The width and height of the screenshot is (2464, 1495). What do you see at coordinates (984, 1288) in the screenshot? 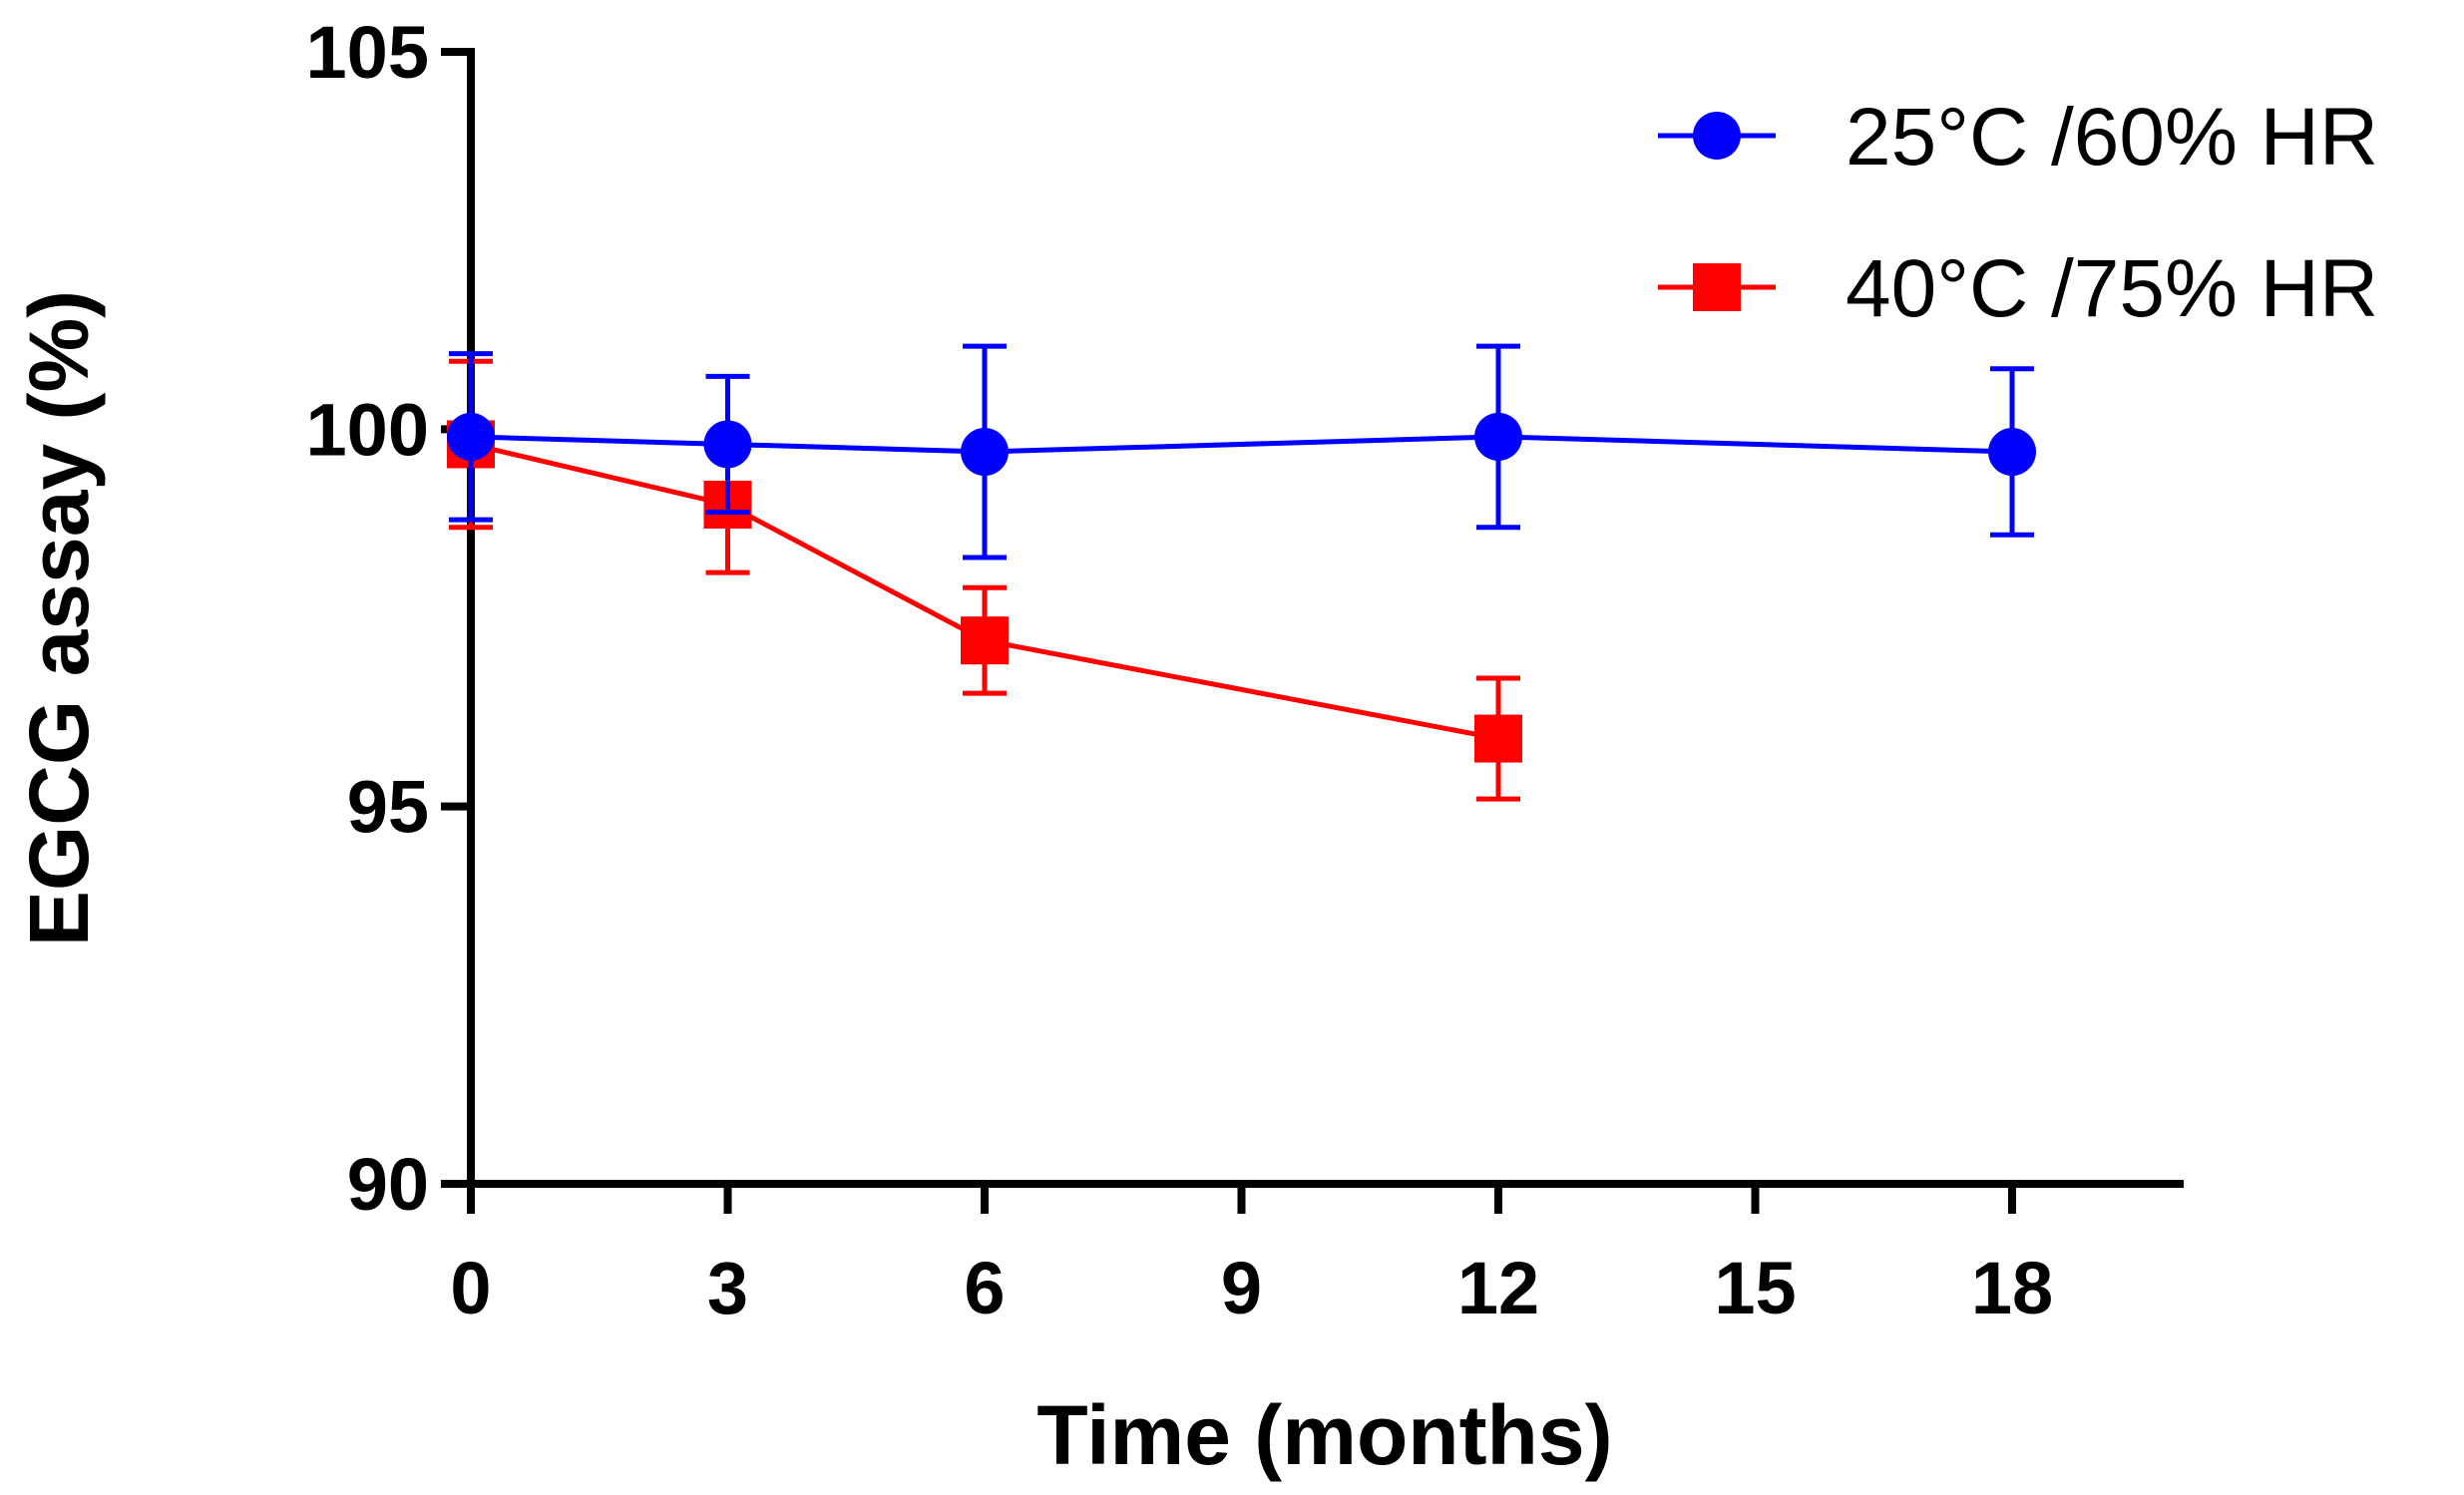
I see `x-tick-label: 6` at bounding box center [984, 1288].